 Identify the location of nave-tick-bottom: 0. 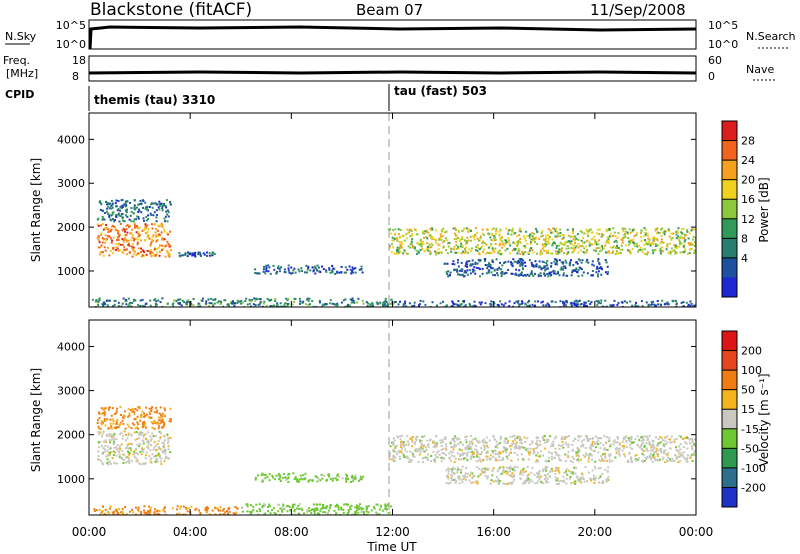
(711, 76).